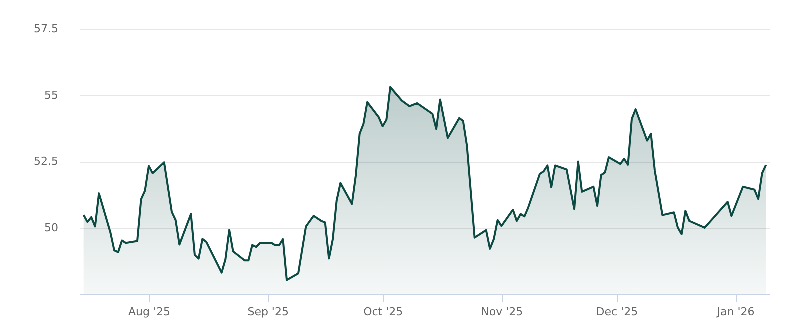  Describe the element at coordinates (149, 312) in the screenshot. I see `x-tick-label: Aug '25` at that location.